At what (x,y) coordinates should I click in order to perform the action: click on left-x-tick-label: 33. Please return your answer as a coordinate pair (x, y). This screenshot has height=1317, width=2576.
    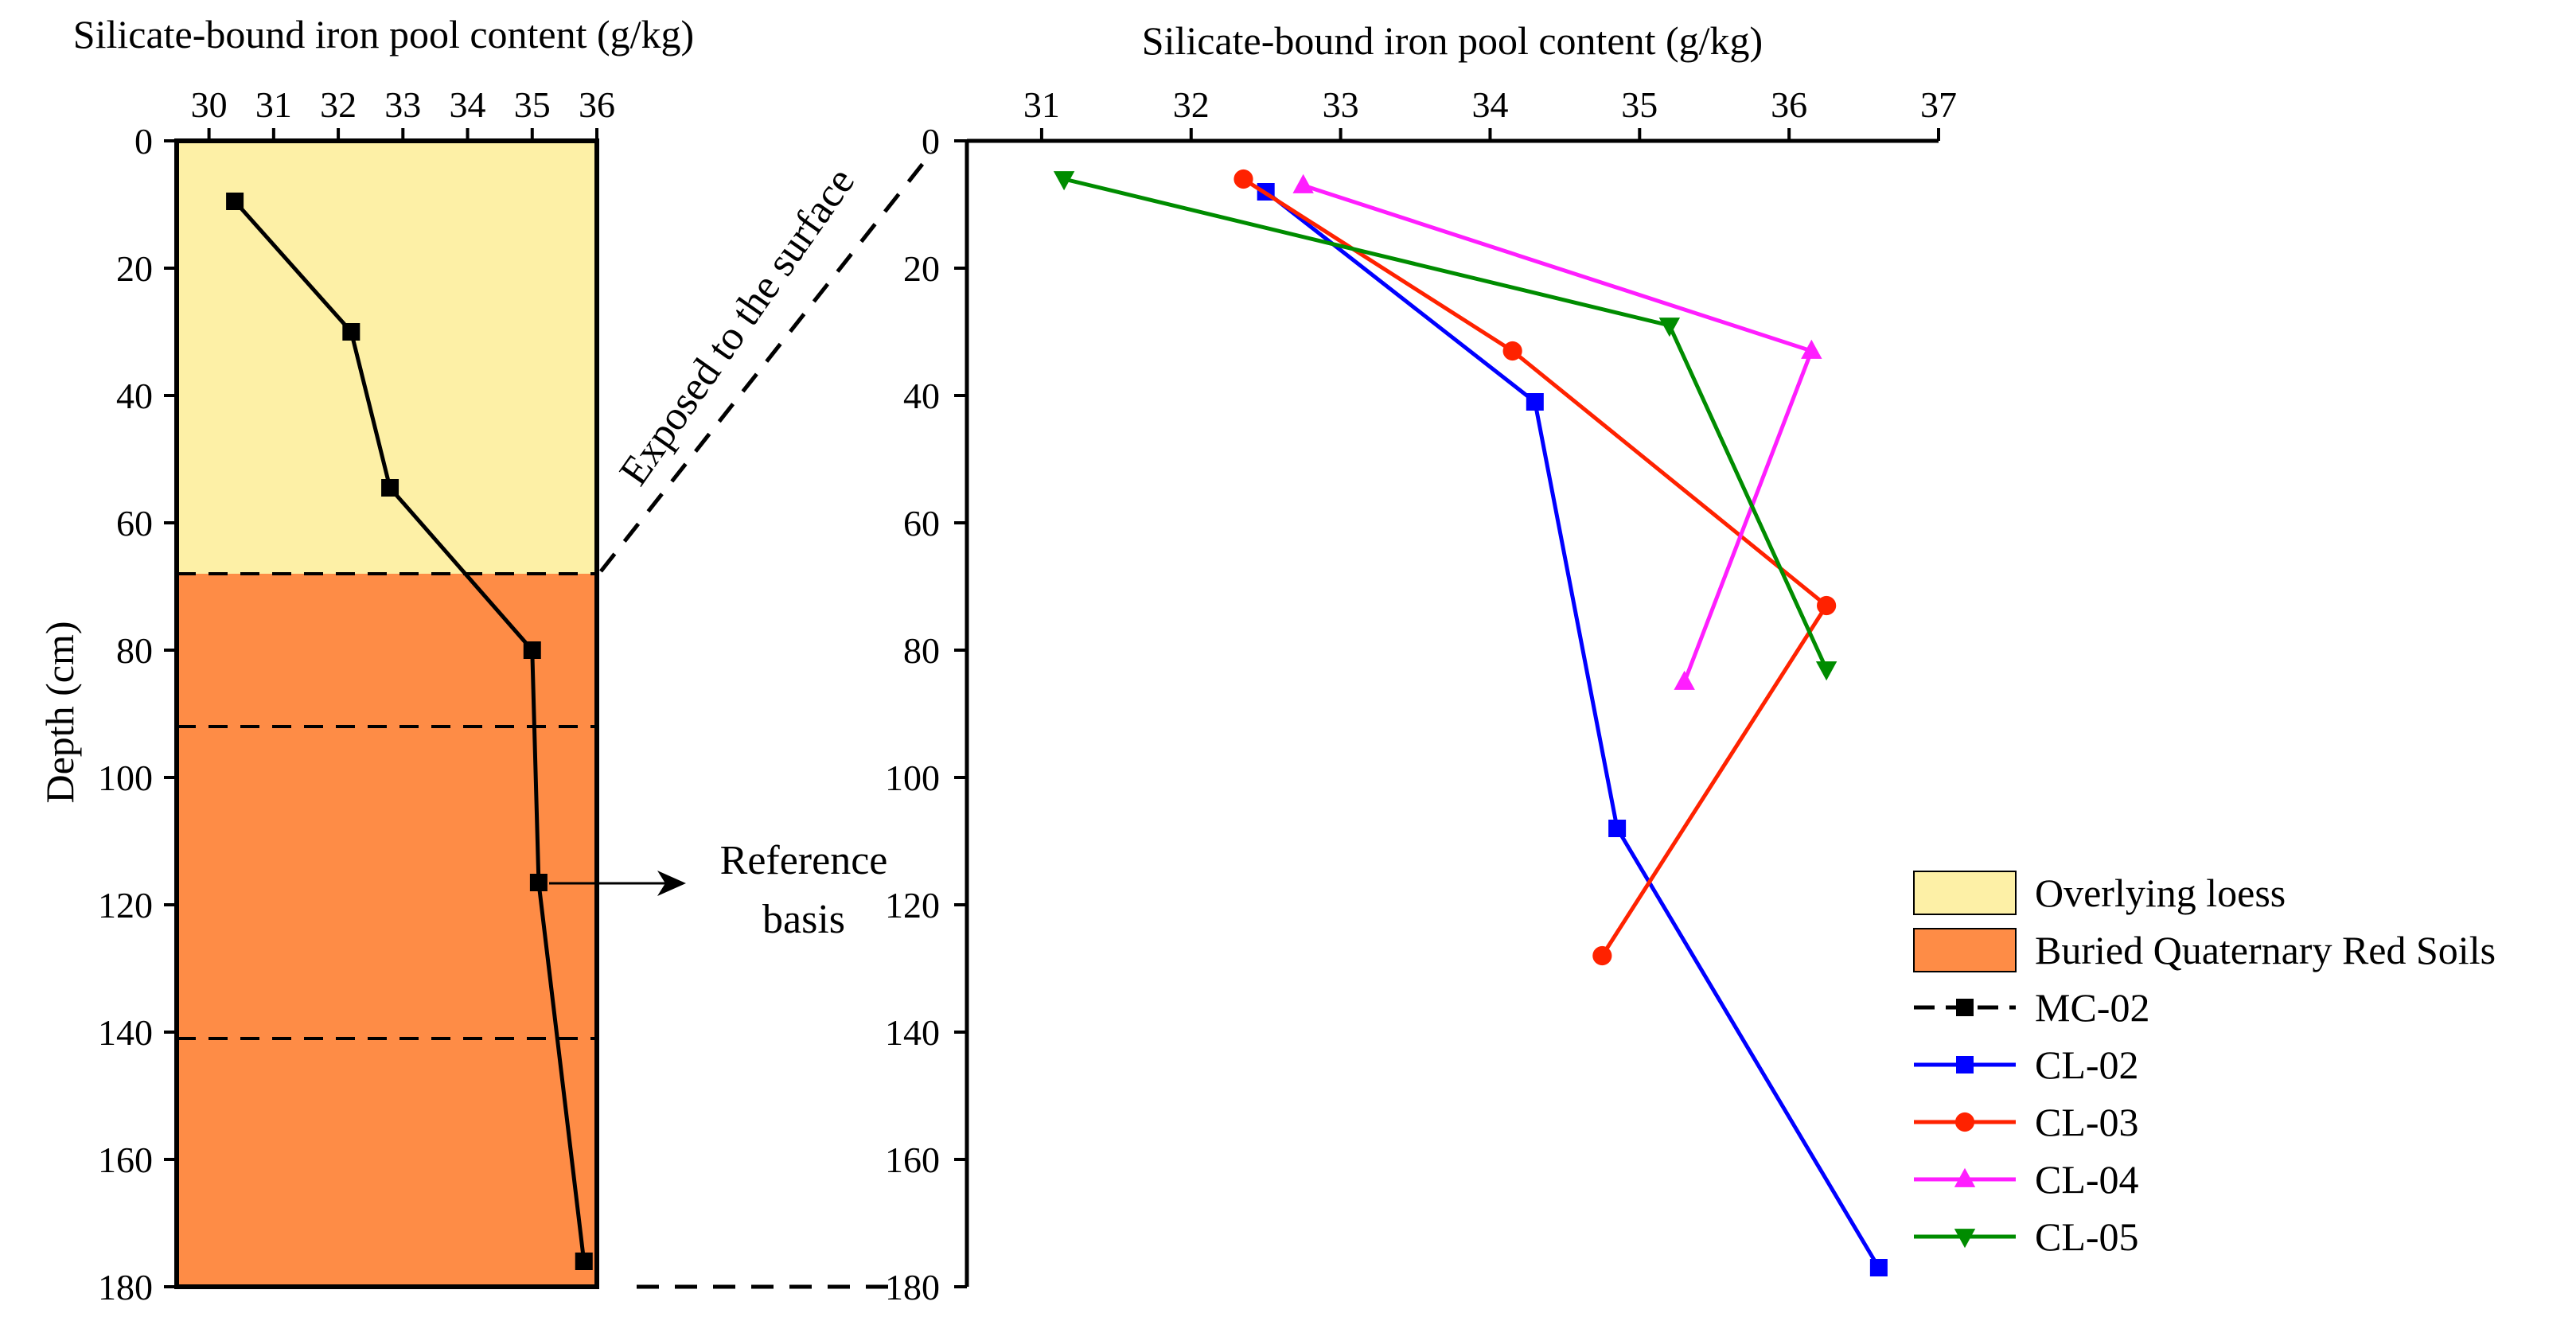
    Looking at the image, I should click on (402, 104).